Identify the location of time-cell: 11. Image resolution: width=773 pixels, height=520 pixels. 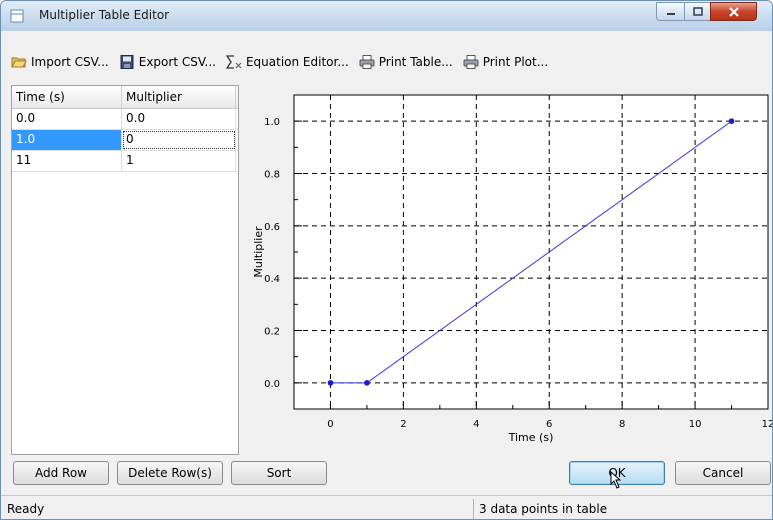
(67, 161).